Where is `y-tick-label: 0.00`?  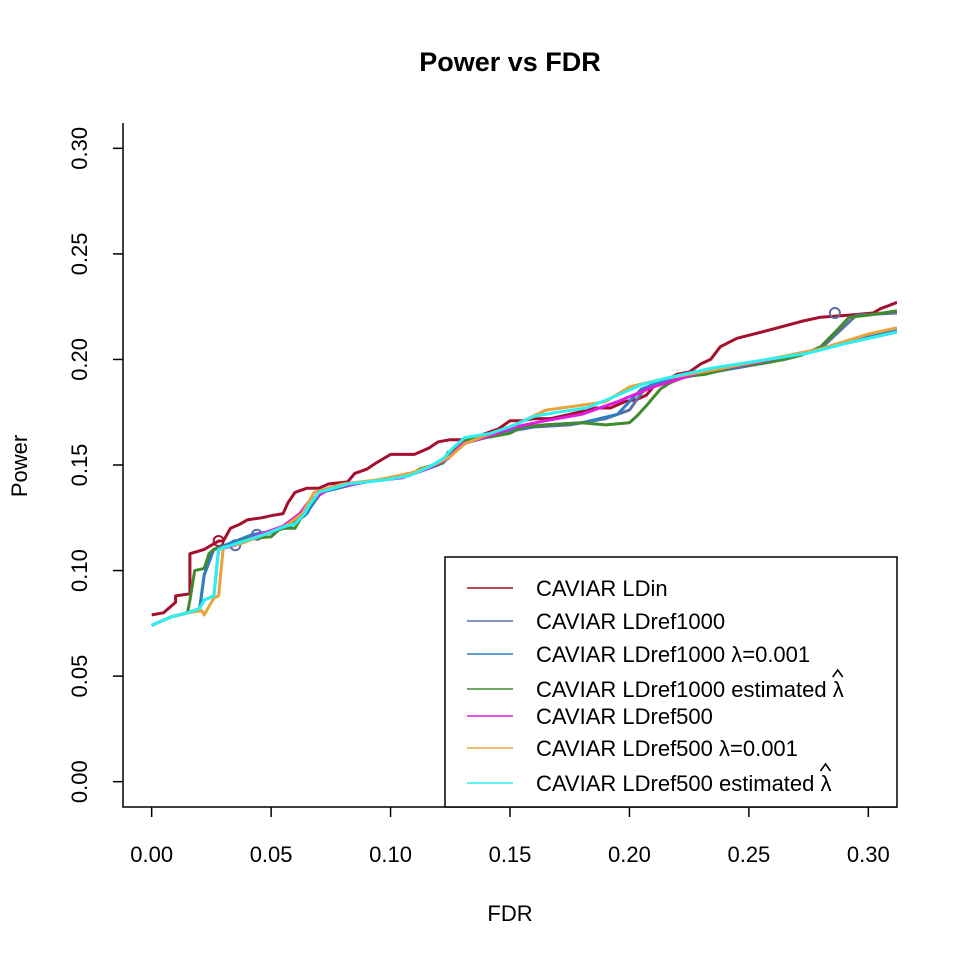 y-tick-label: 0.00 is located at coordinates (79, 781).